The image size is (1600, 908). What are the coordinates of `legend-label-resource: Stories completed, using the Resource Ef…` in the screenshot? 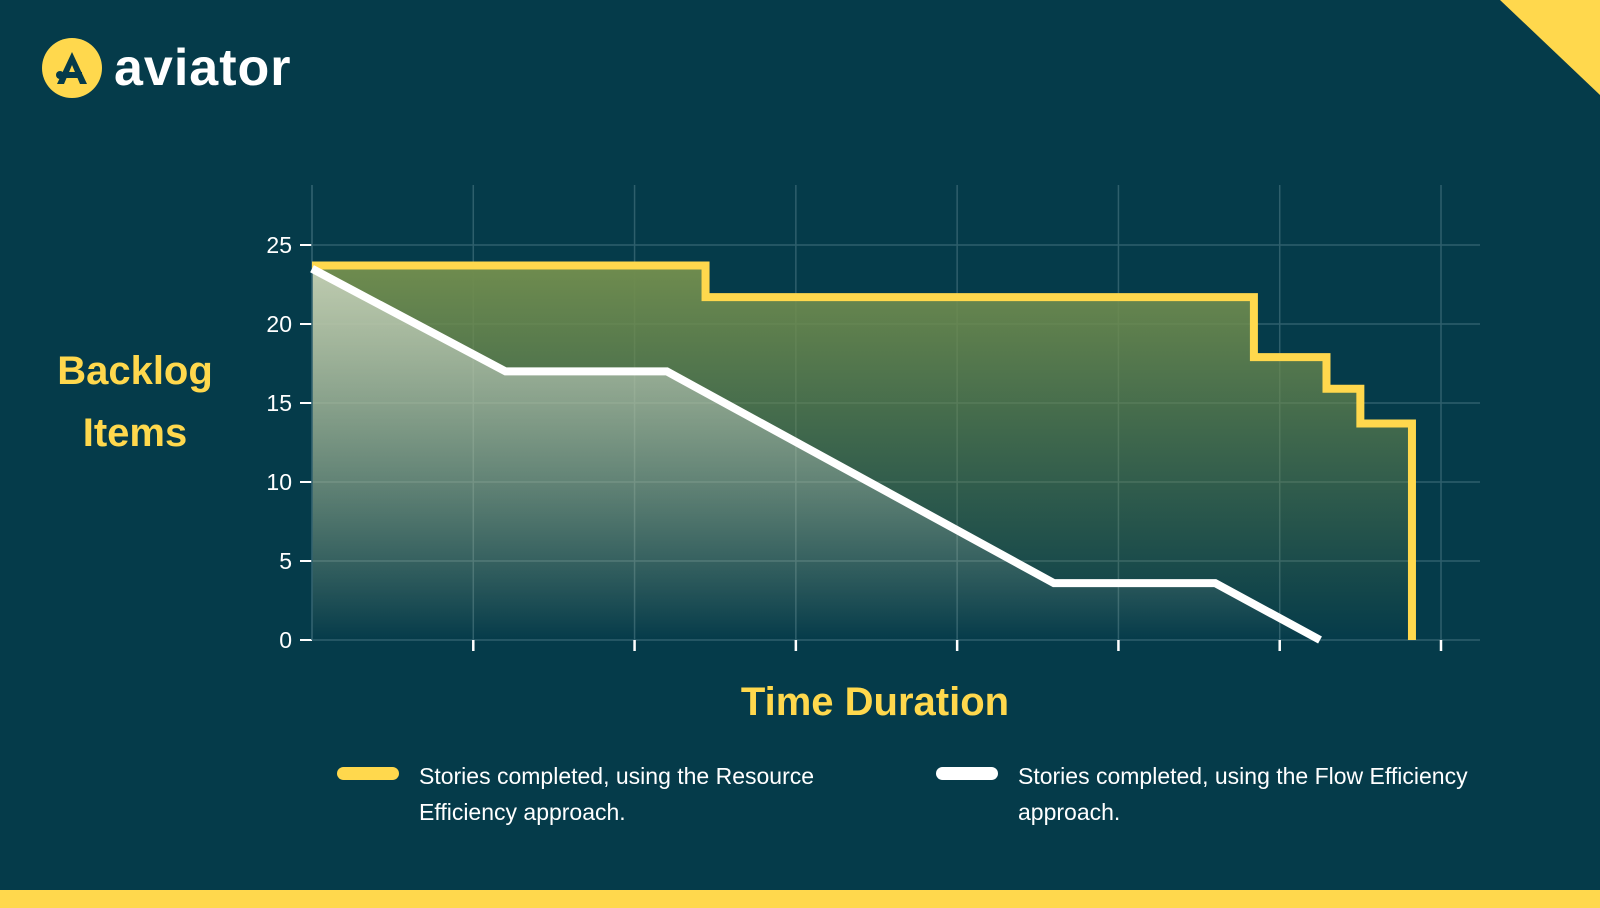 It's located at (617, 794).